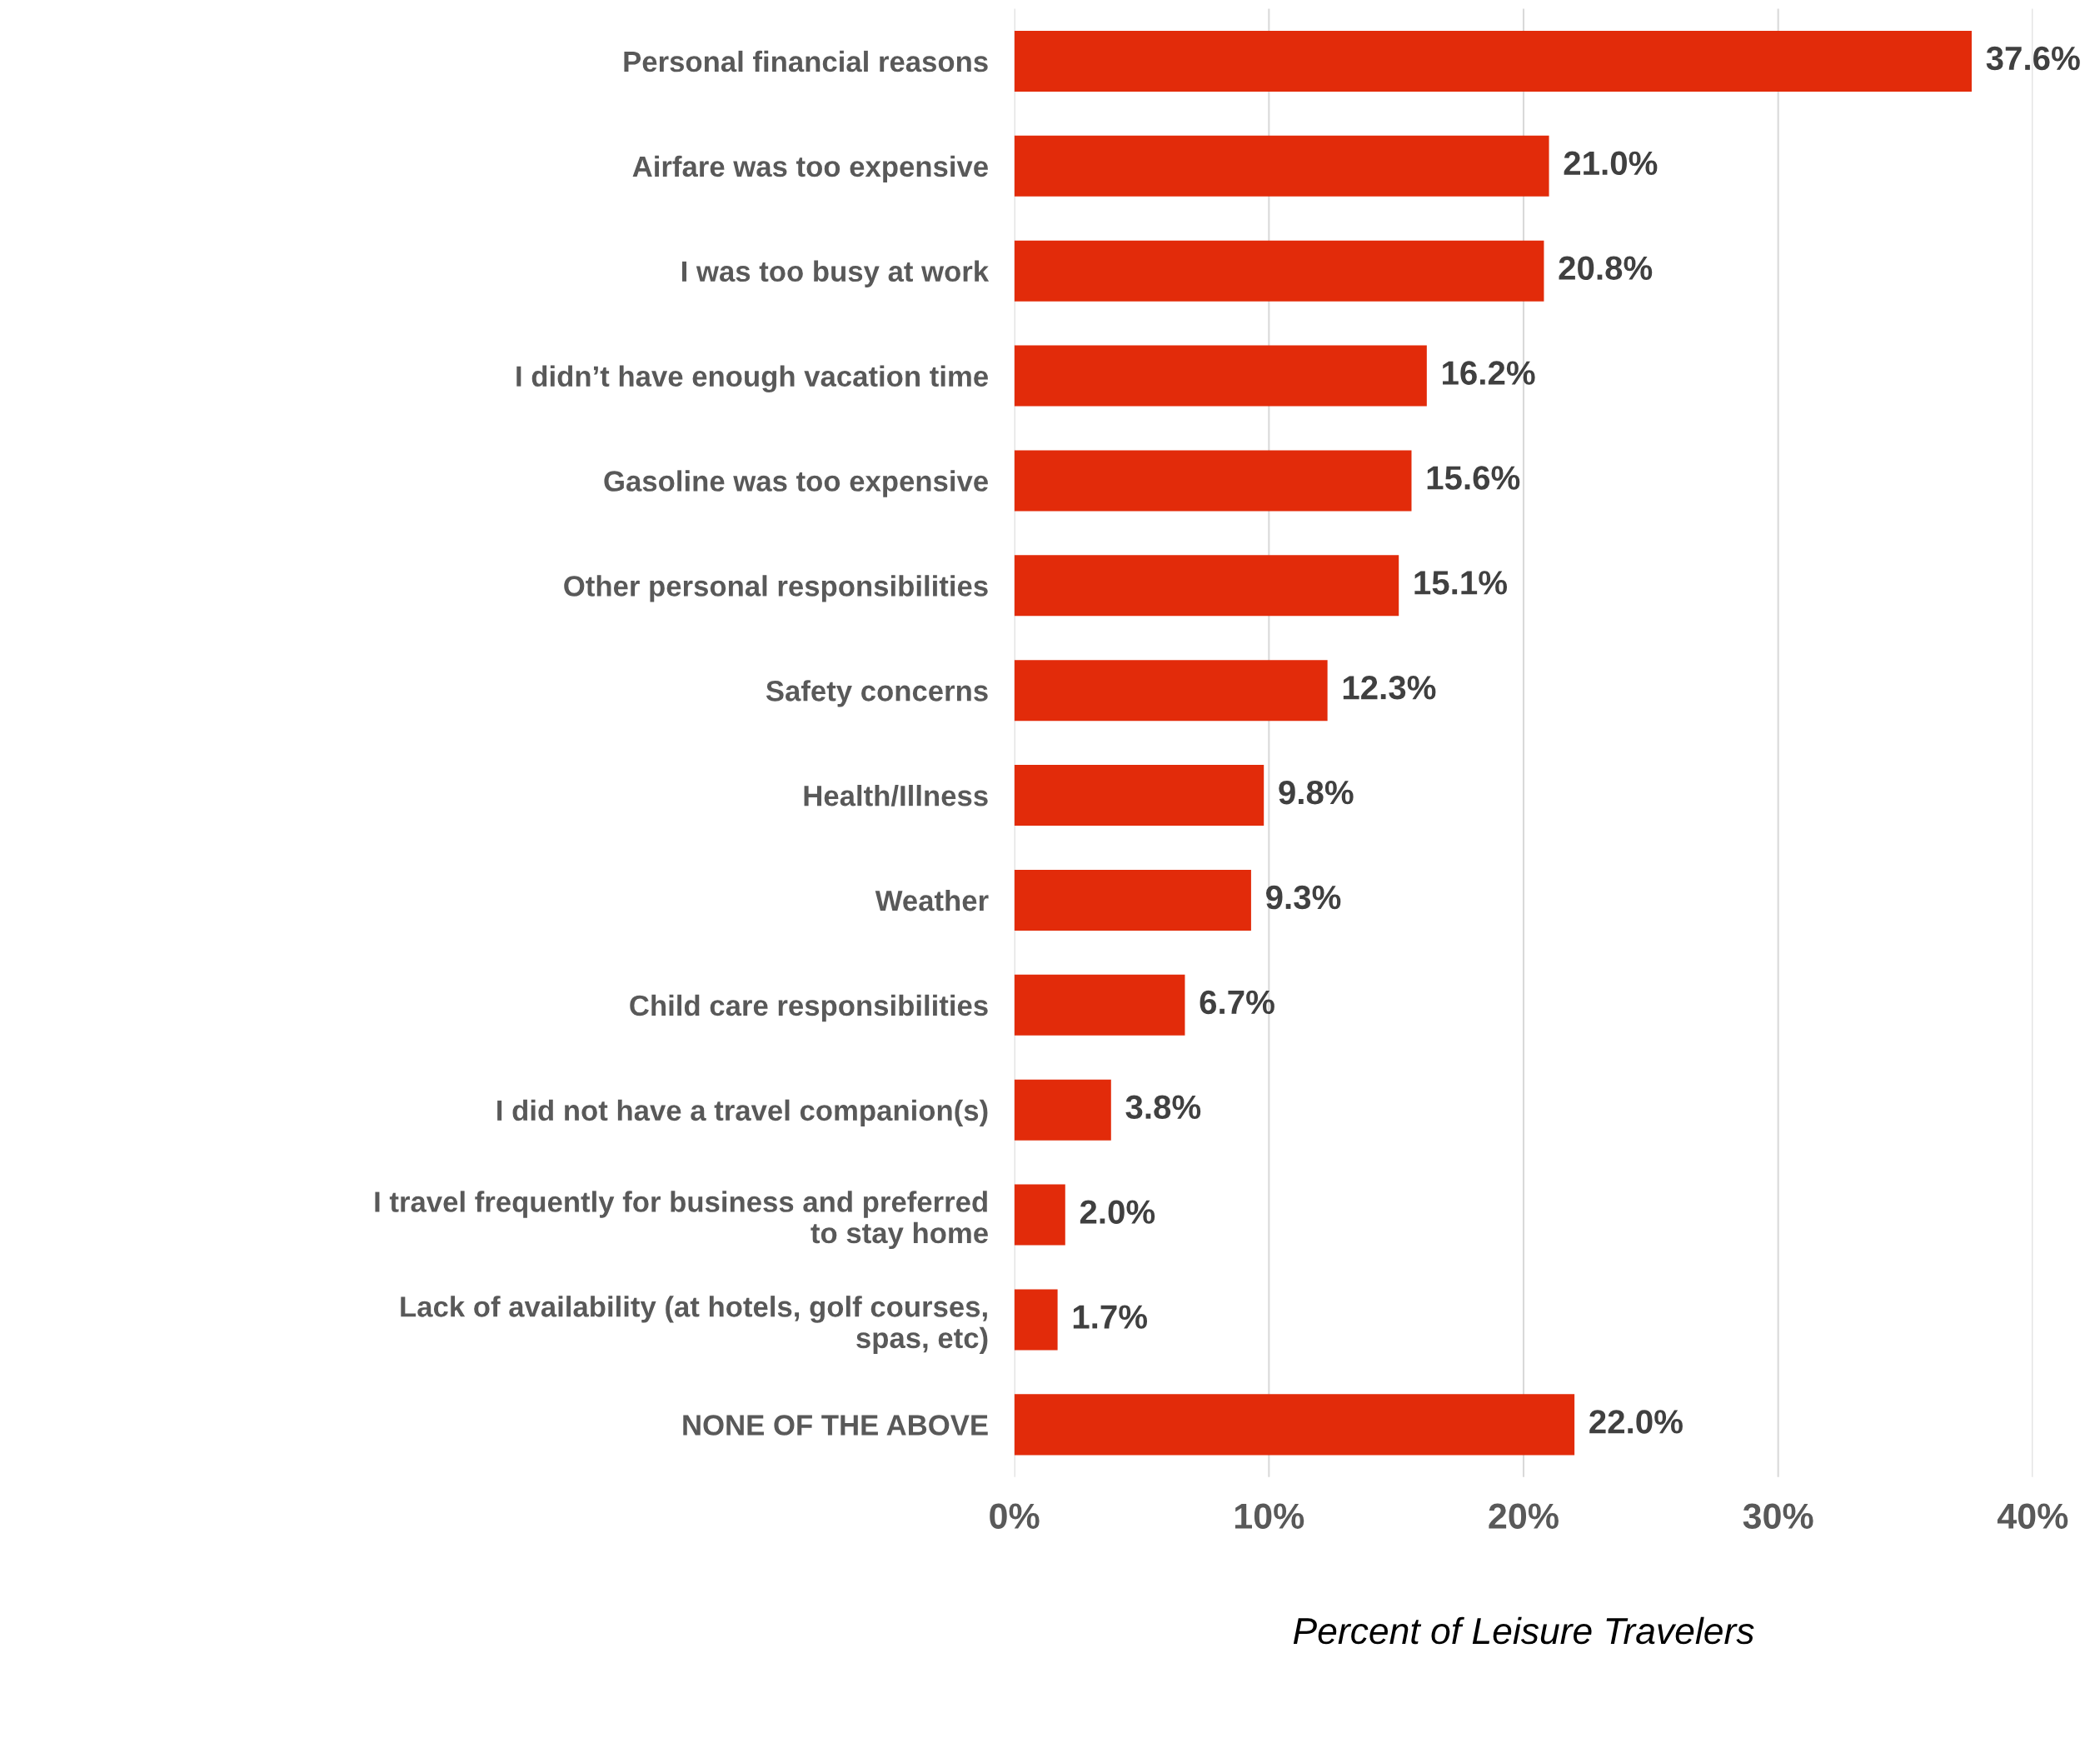  What do you see at coordinates (835, 1425) in the screenshot?
I see `y-tick-label: NONE OF THE ABOVE` at bounding box center [835, 1425].